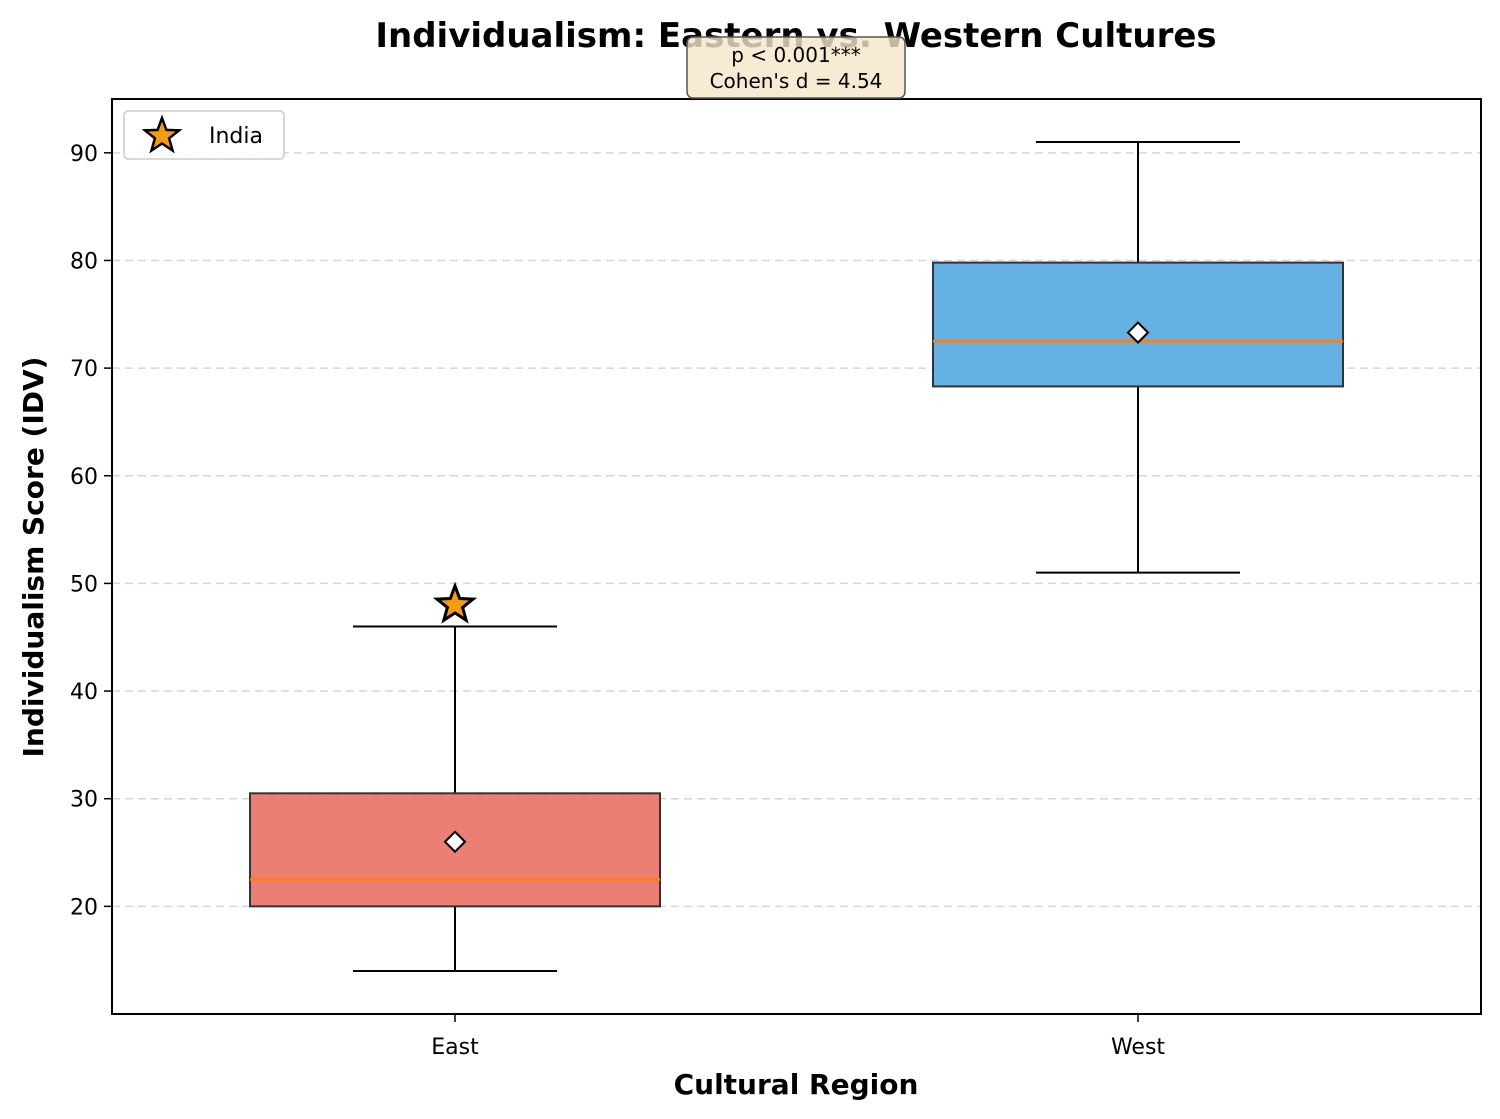 This screenshot has width=1500, height=1119. I want to click on y-tick-label: 40, so click(84, 692).